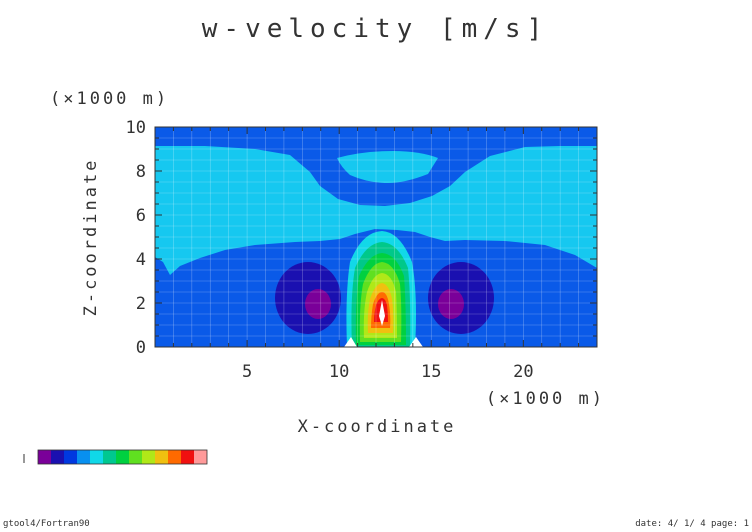  I want to click on field-contour-upper, so click(376, 210).